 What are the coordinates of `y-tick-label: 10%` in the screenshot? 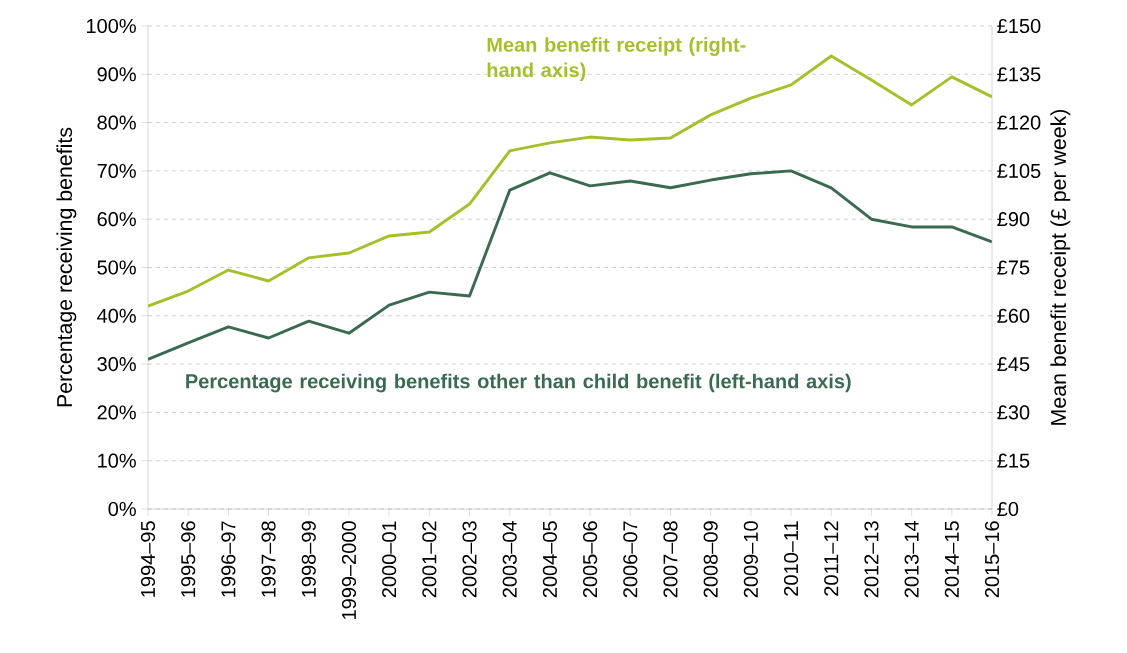 It's located at (117, 460).